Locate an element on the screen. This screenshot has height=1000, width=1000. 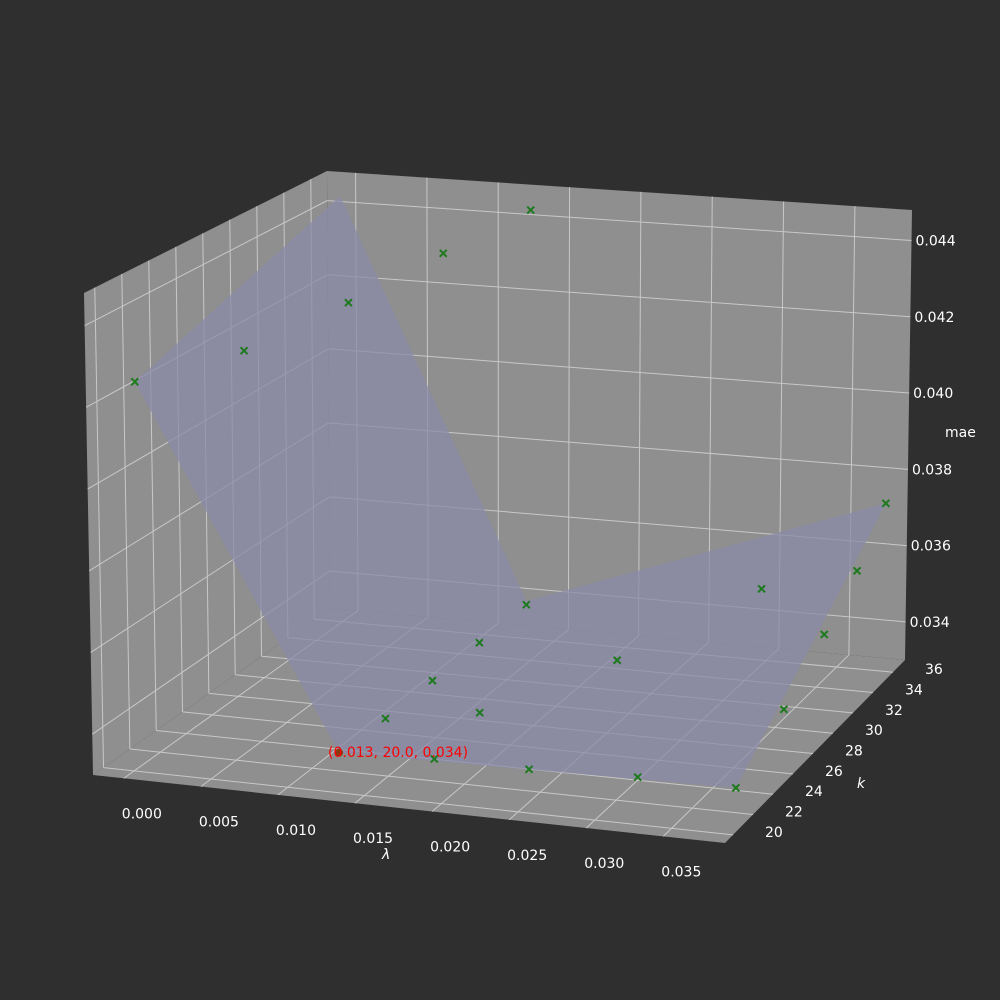
x-tick-label: 0.005 is located at coordinates (219, 823).